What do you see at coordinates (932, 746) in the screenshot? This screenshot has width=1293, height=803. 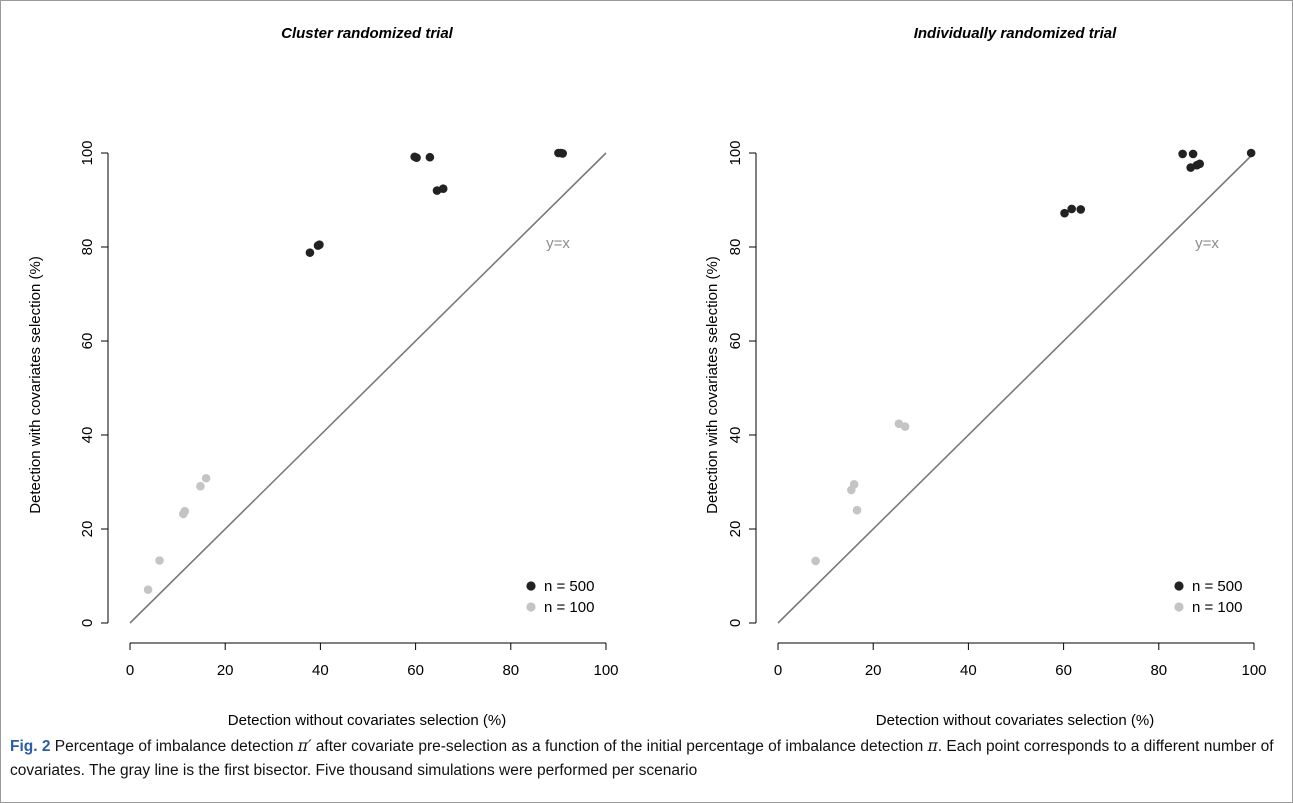 I see `caption-symbol: π` at bounding box center [932, 746].